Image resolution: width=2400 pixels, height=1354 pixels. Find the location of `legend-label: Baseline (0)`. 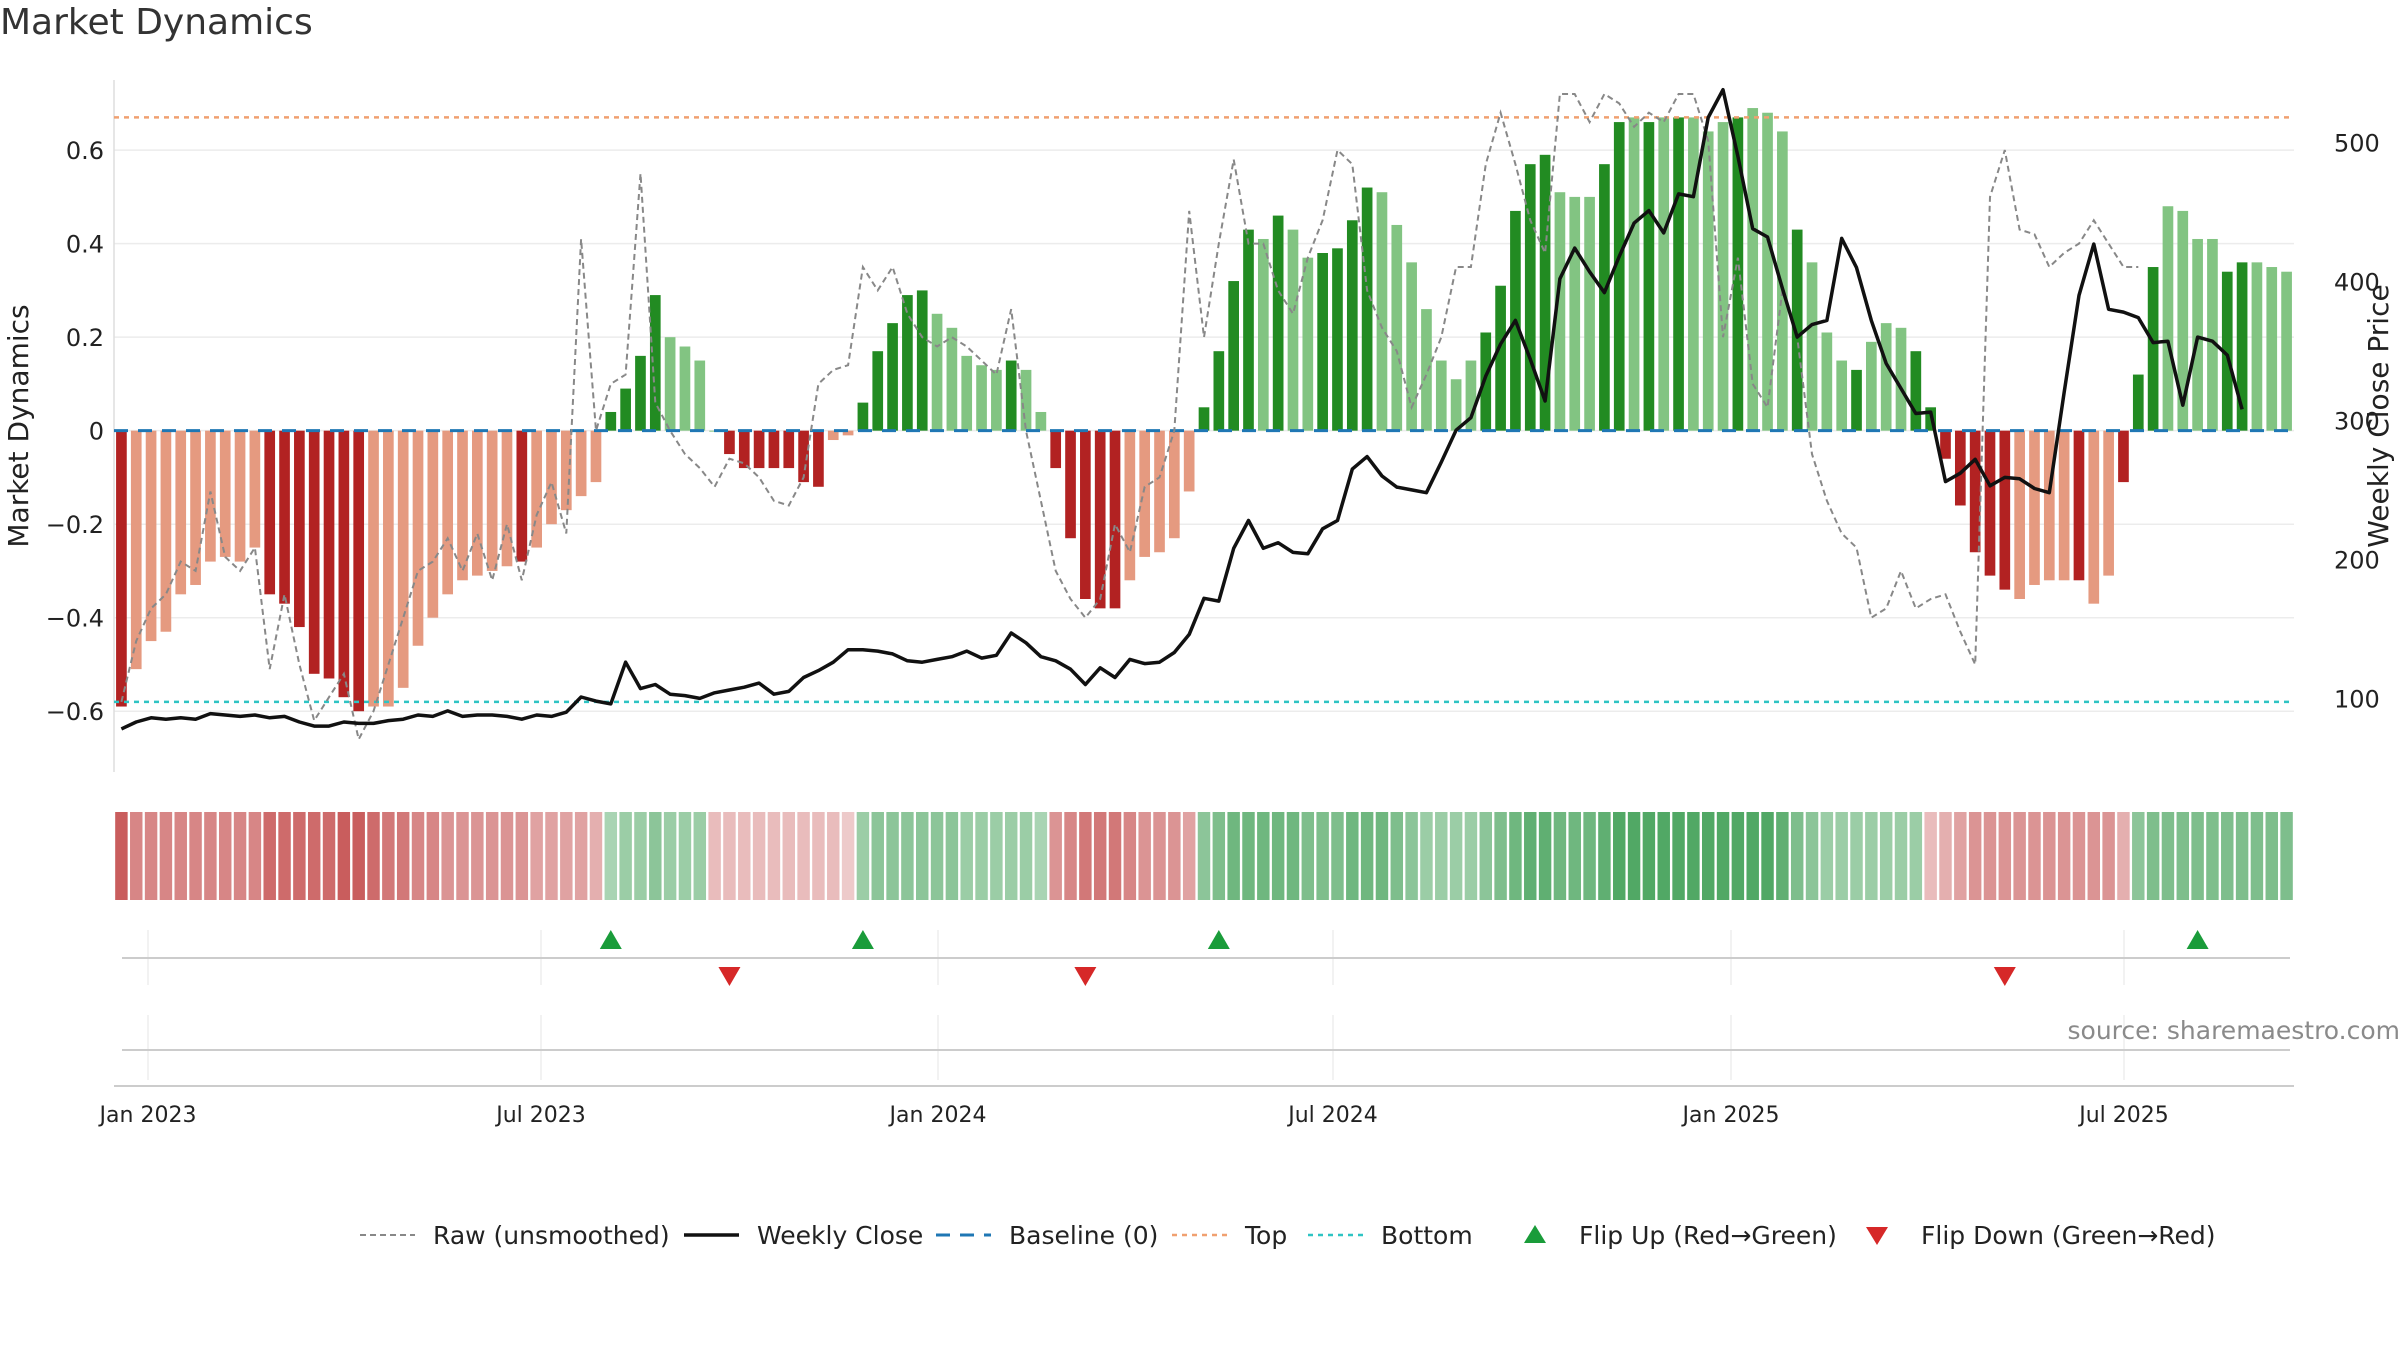

legend-label: Baseline (0) is located at coordinates (1083, 1235).